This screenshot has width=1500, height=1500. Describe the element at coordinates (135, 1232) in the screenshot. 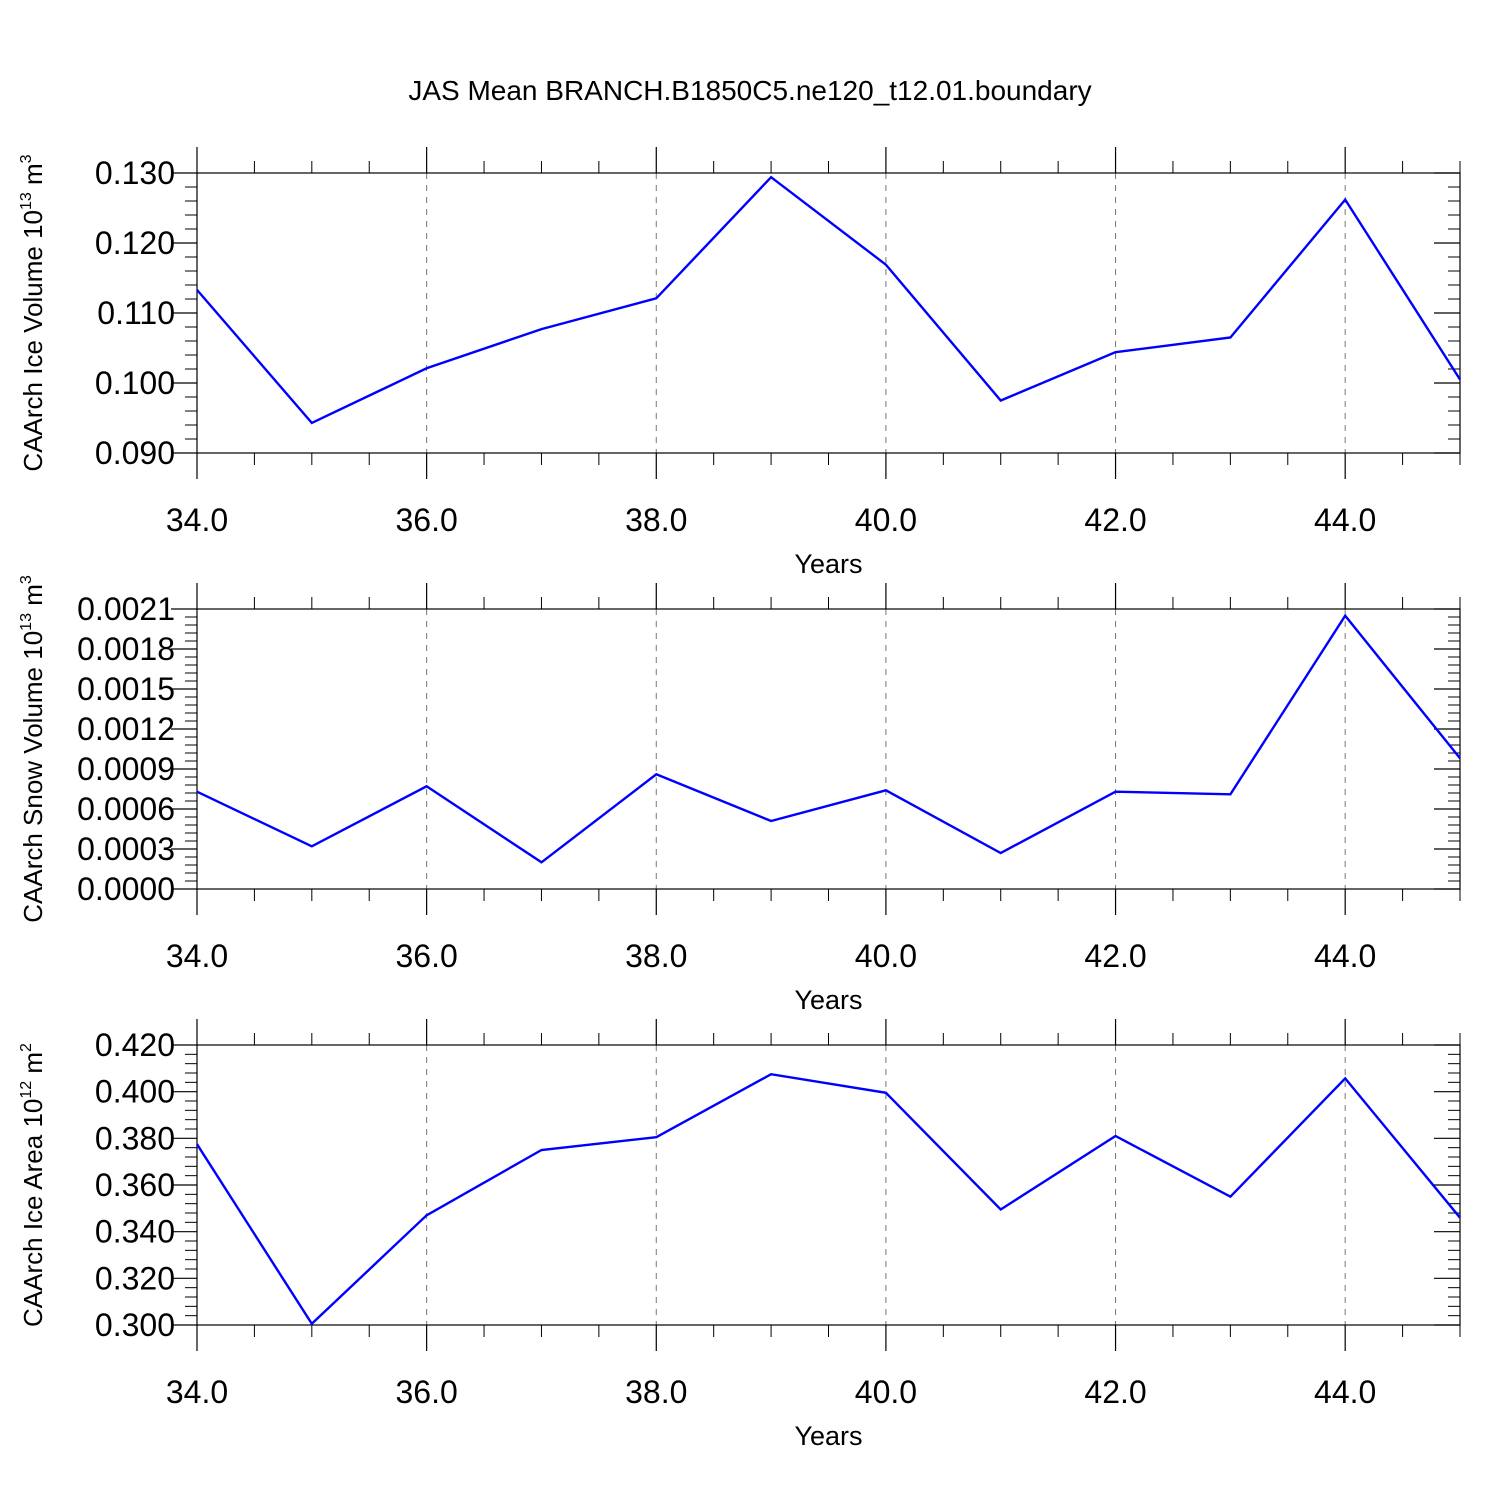

I see `y-tick-label: 0.340` at that location.